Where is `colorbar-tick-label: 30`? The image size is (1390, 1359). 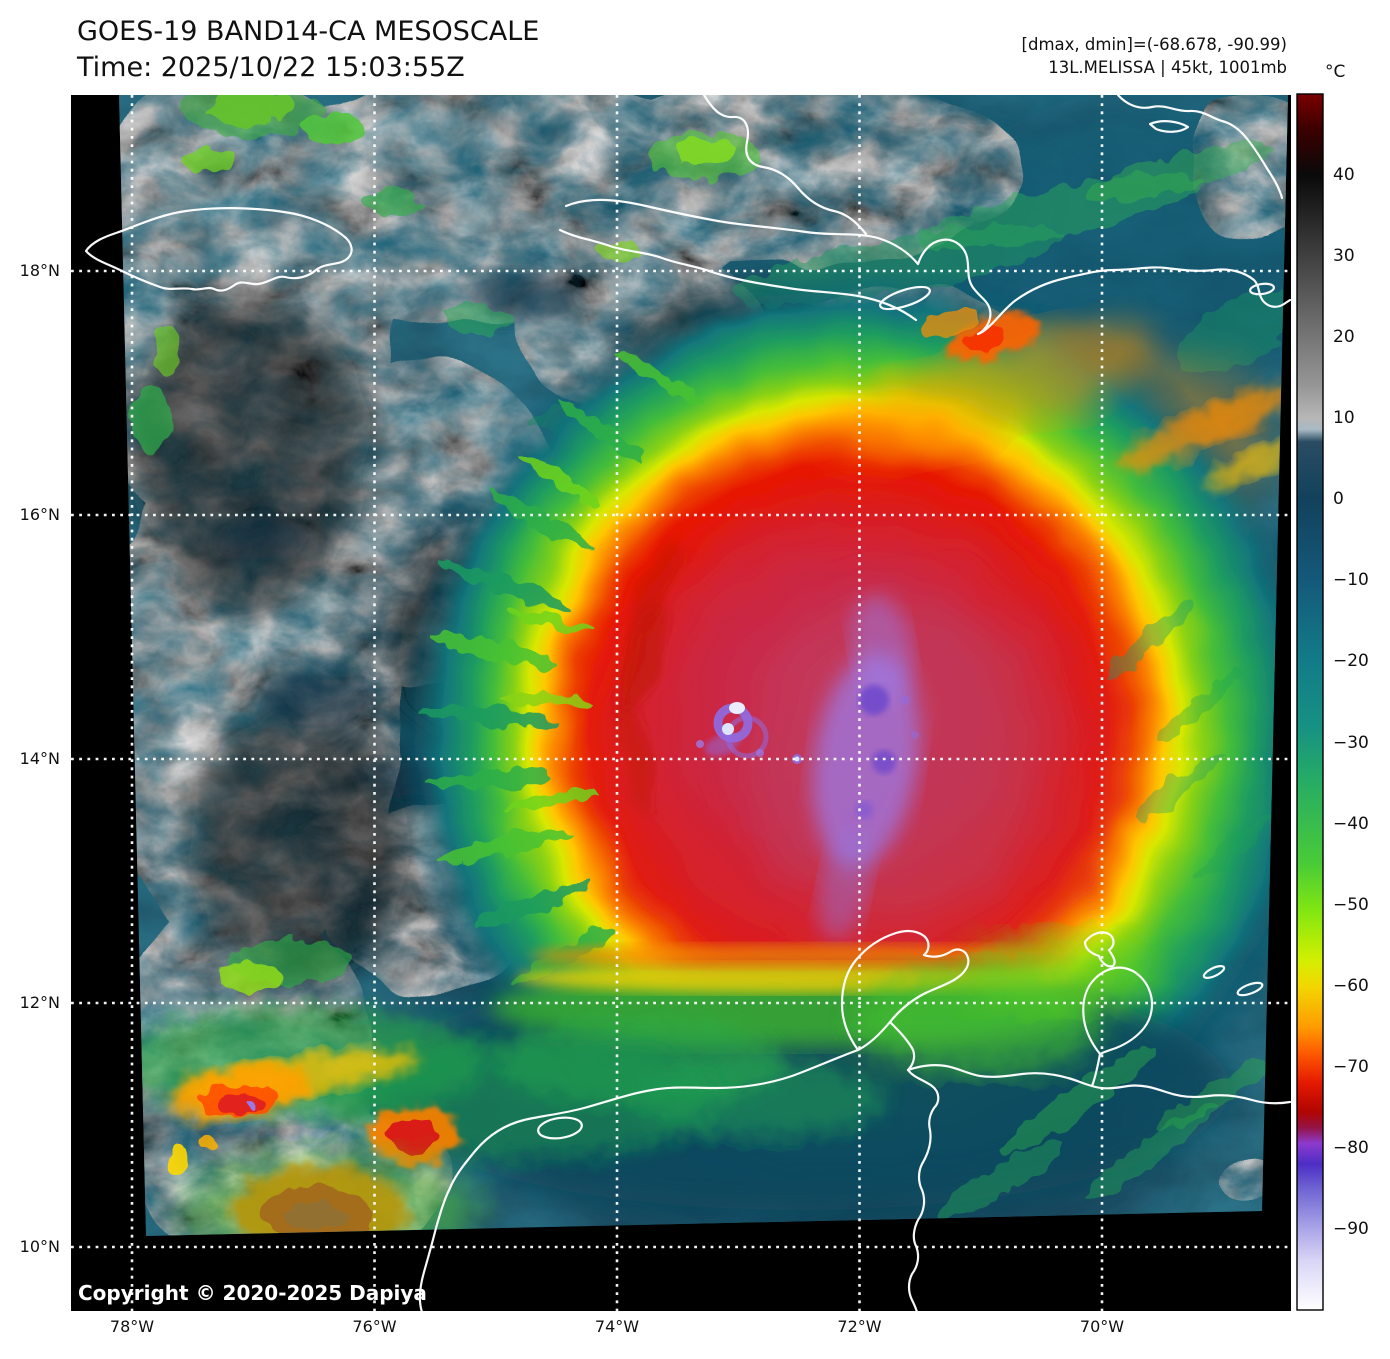 colorbar-tick-label: 30 is located at coordinates (1344, 256).